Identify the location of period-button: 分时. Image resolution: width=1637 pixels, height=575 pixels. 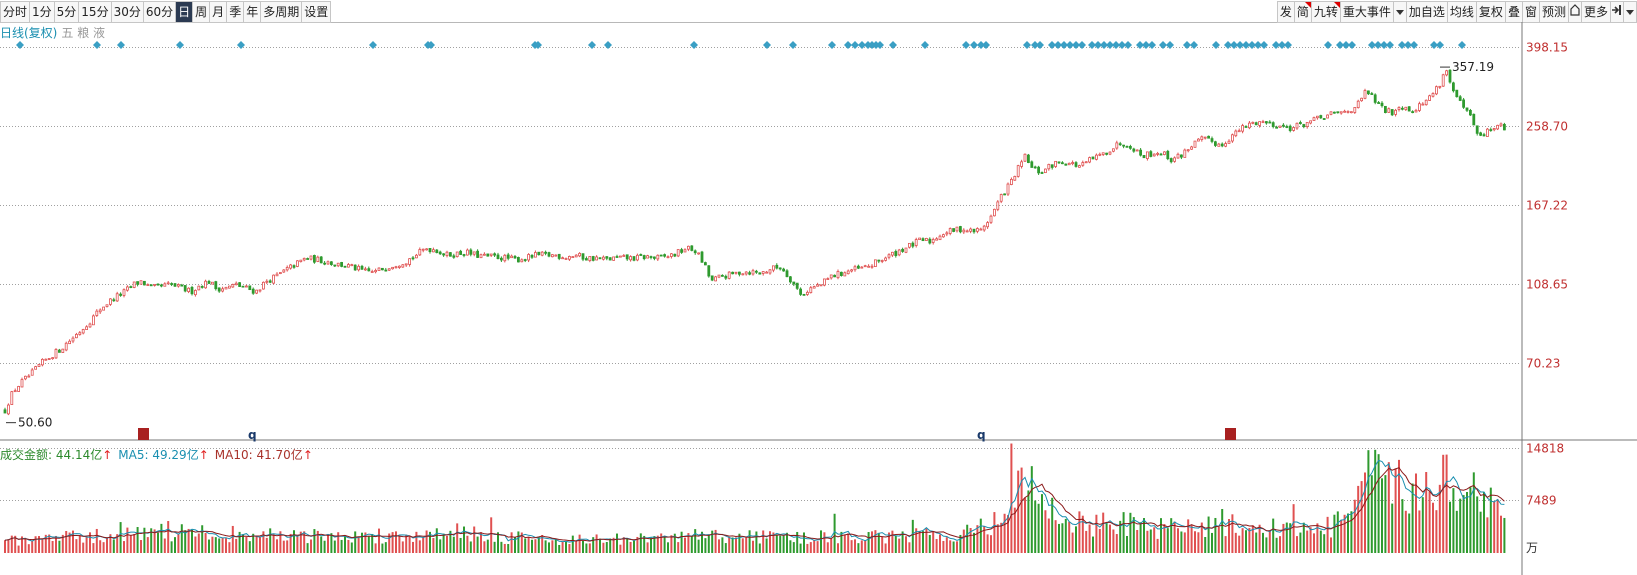
(15, 12).